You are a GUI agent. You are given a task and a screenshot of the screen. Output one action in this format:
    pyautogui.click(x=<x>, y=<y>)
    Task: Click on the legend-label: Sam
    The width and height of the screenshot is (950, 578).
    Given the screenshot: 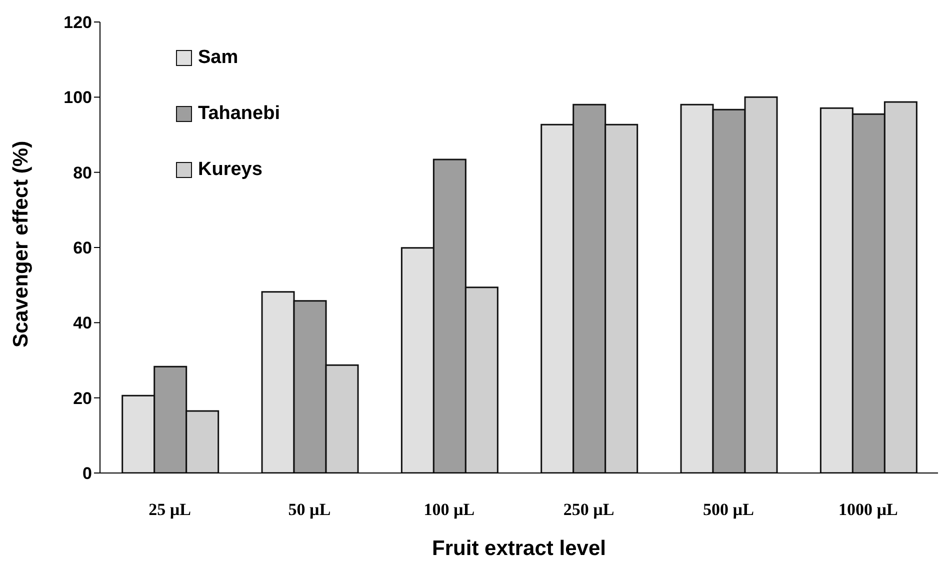 What is the action you would take?
    pyautogui.click(x=218, y=58)
    